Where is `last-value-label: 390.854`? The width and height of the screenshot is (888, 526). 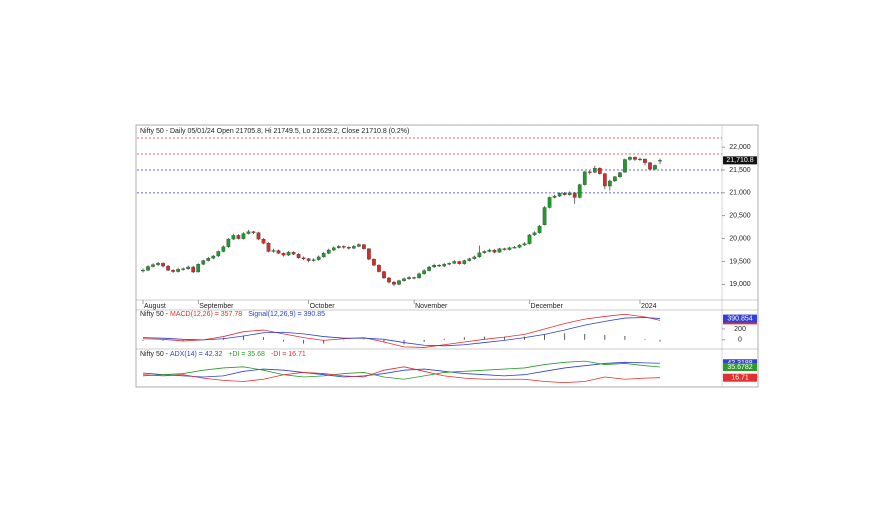
last-value-label: 390.854 is located at coordinates (739, 318).